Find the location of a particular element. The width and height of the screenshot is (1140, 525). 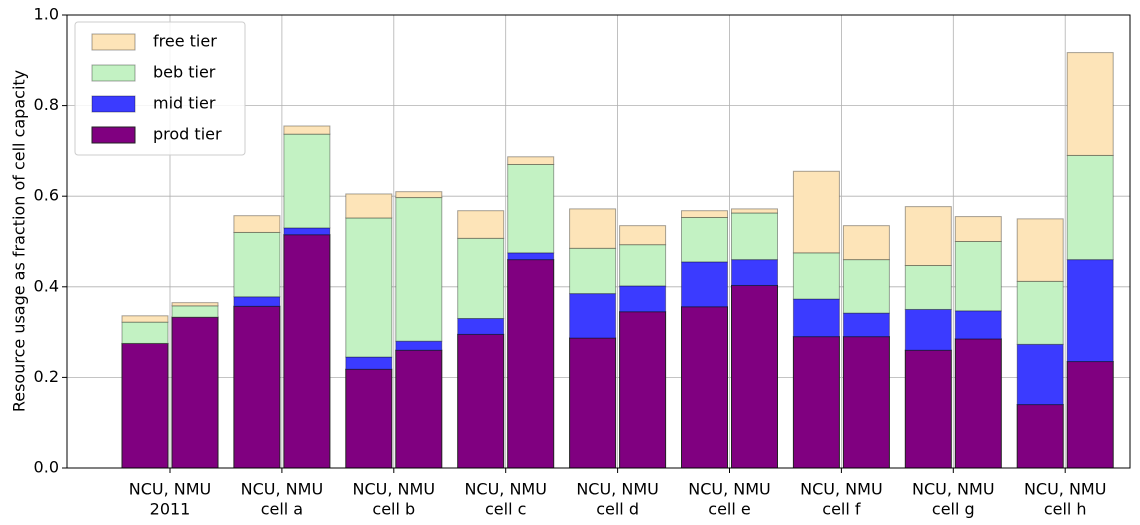

x-tick-label: cell a is located at coordinates (282, 509).